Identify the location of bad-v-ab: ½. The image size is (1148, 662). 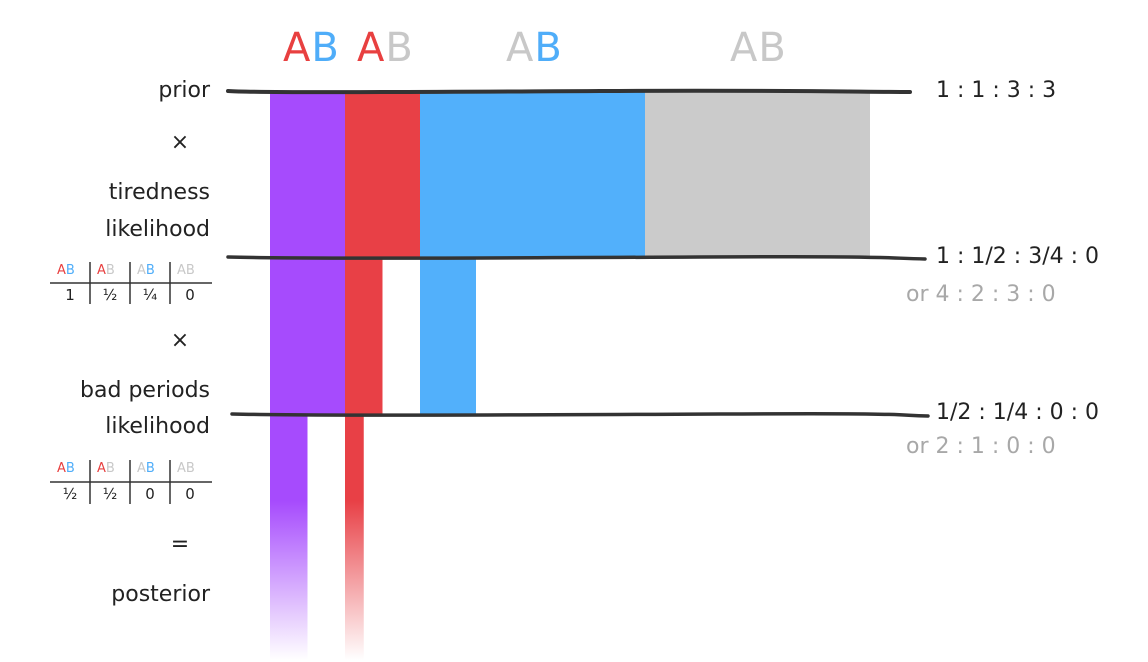
(70, 494).